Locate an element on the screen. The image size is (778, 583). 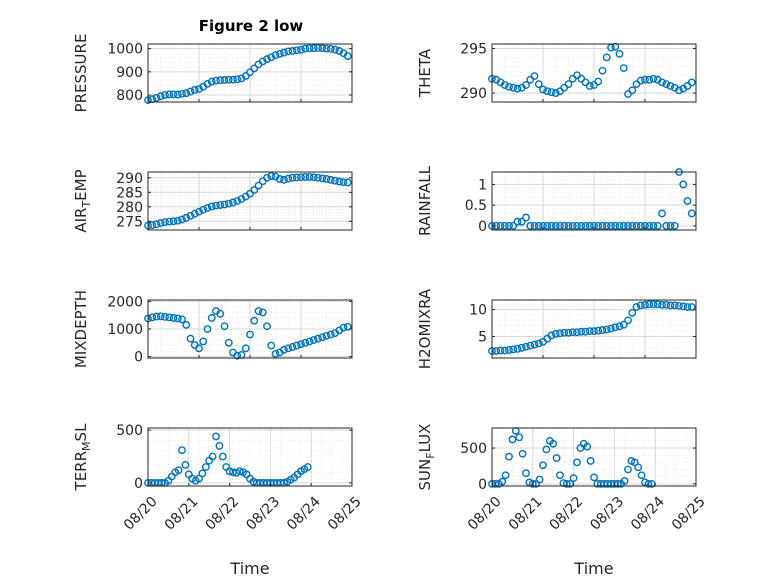
y-tick-label: 1 is located at coordinates (482, 185).